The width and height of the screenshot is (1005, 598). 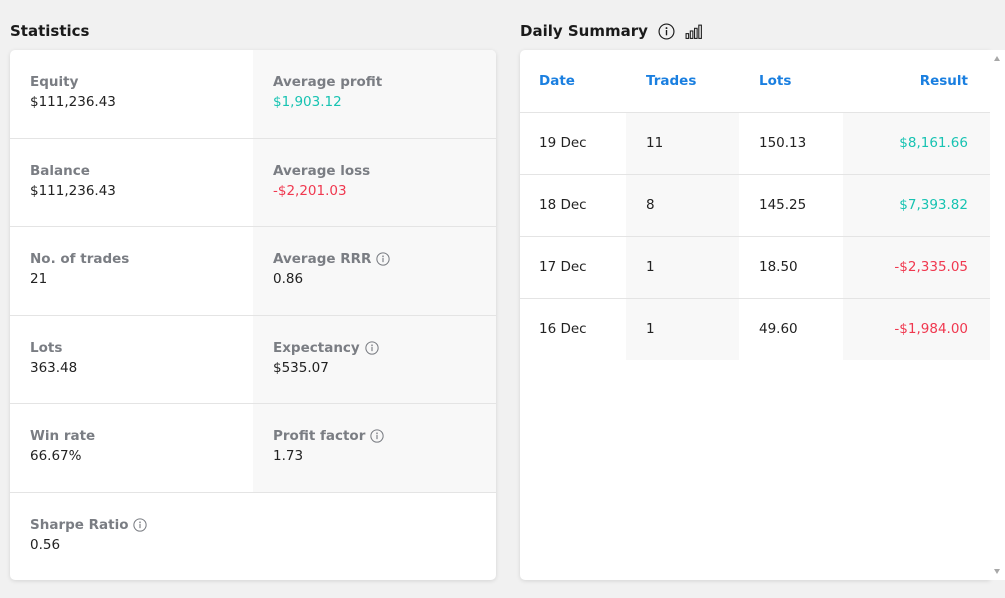 I want to click on table-row: 19 Dec 11 150.13 $8,161.66, so click(x=755, y=143).